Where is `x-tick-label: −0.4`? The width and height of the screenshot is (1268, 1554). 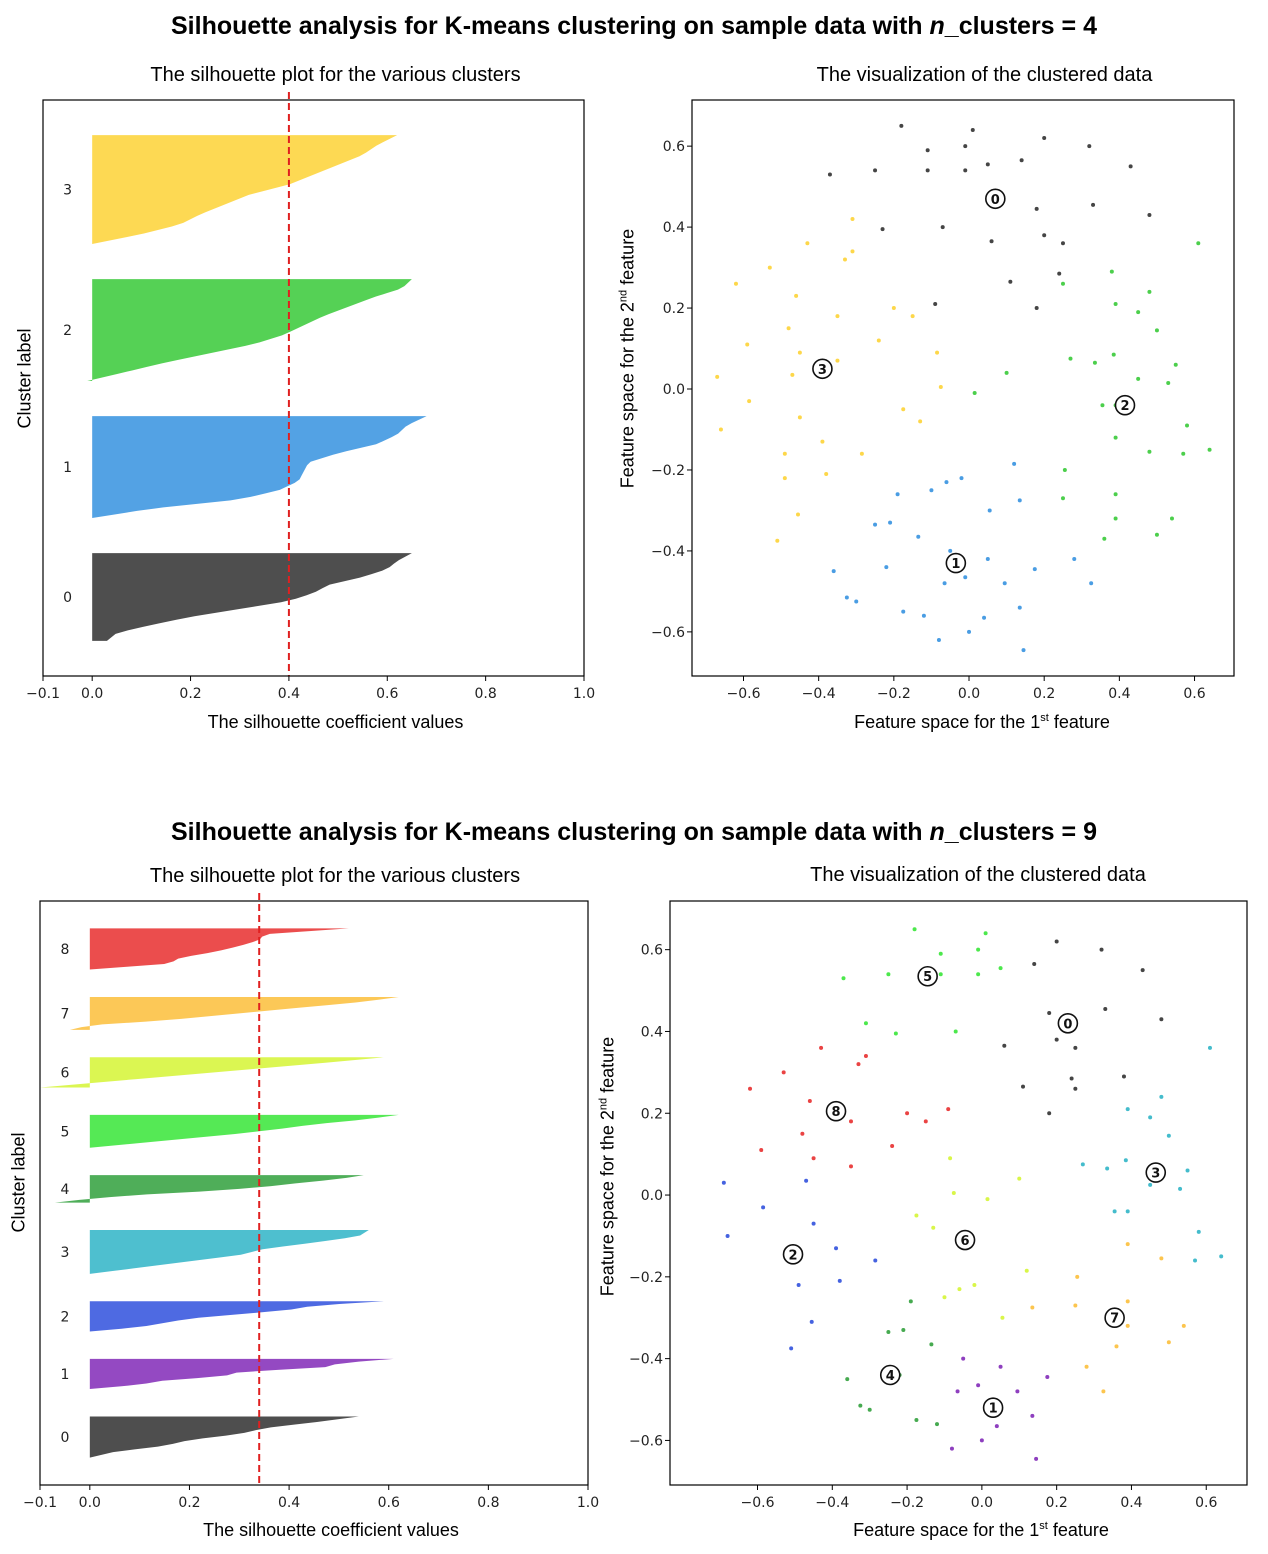
x-tick-label: −0.4 is located at coordinates (819, 694).